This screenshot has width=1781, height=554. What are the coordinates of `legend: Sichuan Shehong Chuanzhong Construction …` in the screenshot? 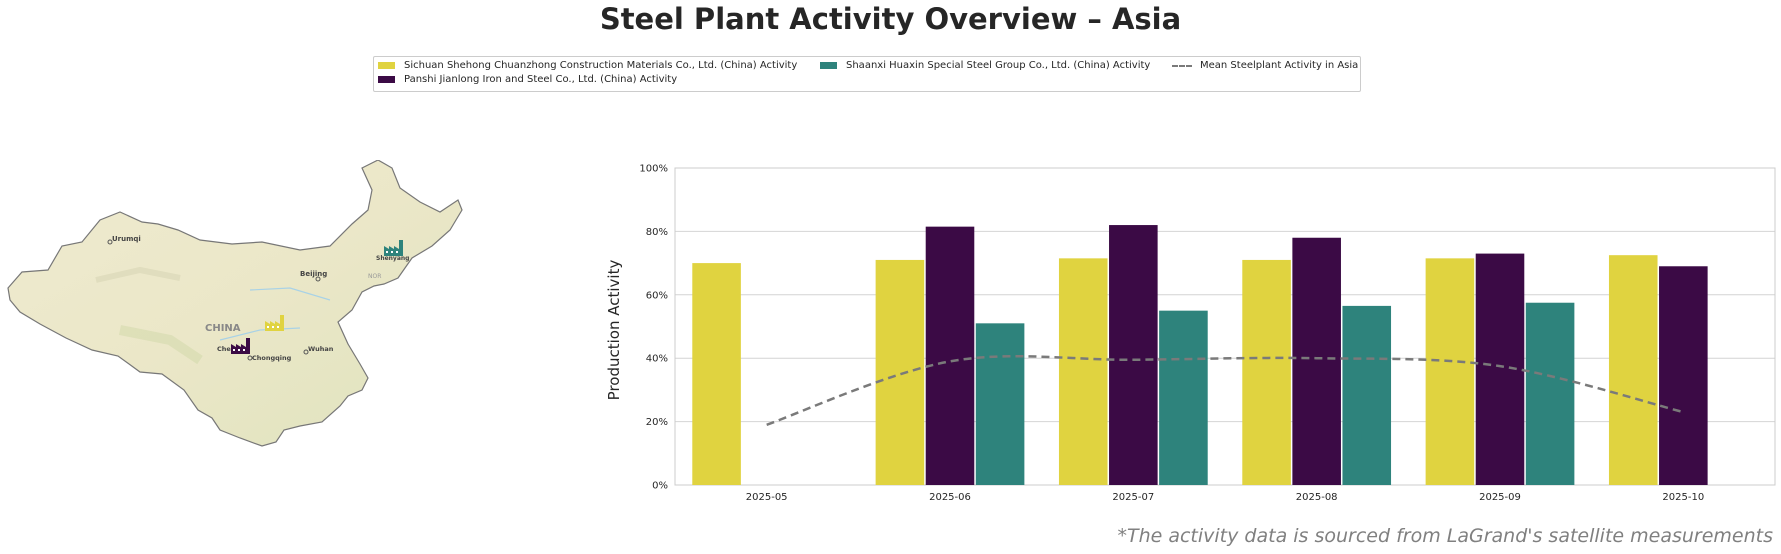 It's located at (867, 74).